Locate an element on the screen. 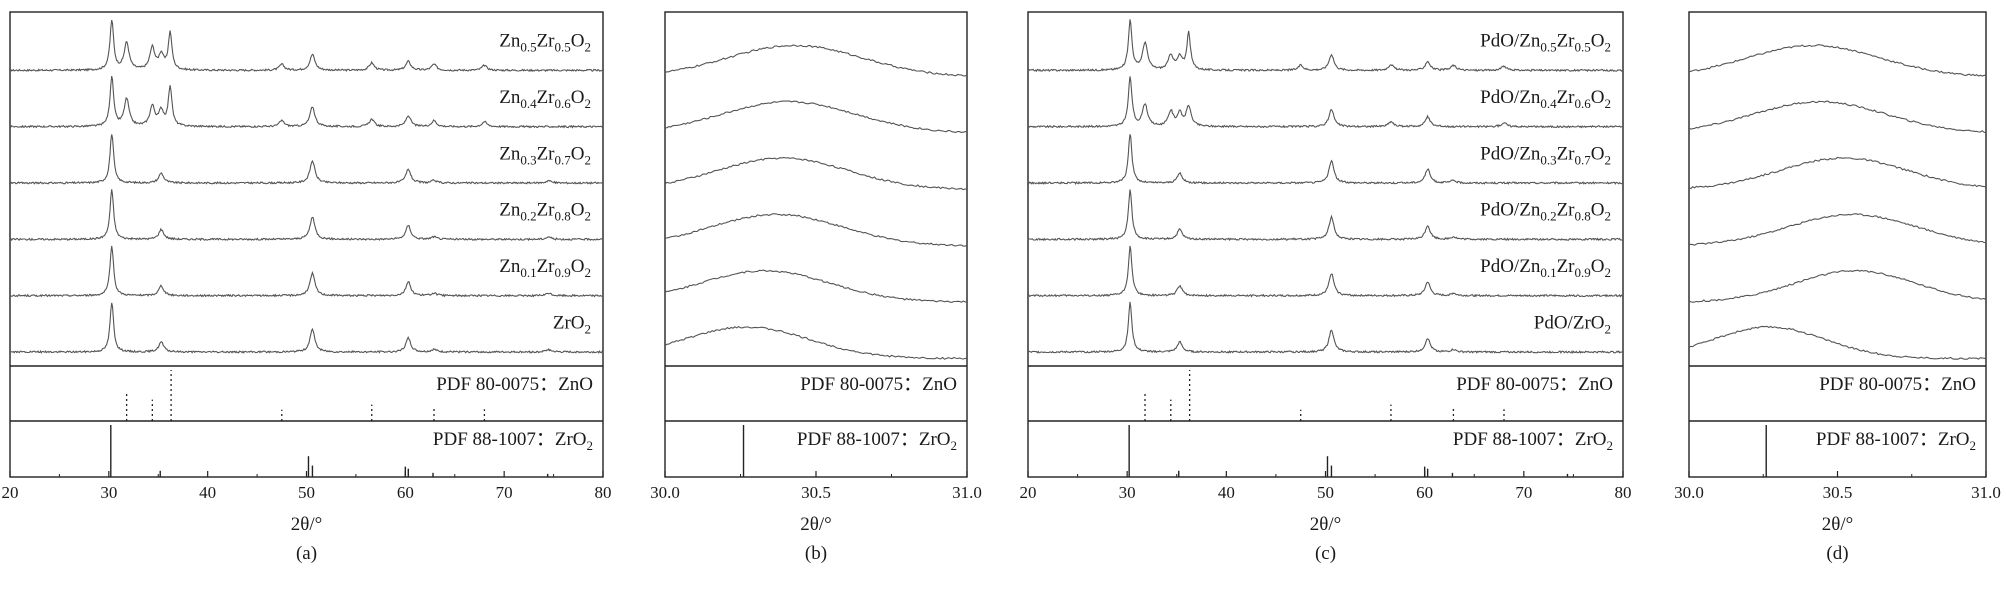 This screenshot has height=595, width=2006. series-label: Zn0.2Zr0.8O2 is located at coordinates (545, 212).